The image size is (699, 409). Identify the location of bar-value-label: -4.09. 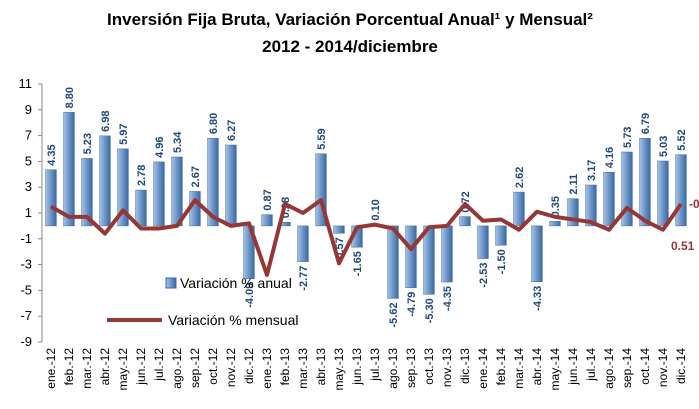
(250, 295).